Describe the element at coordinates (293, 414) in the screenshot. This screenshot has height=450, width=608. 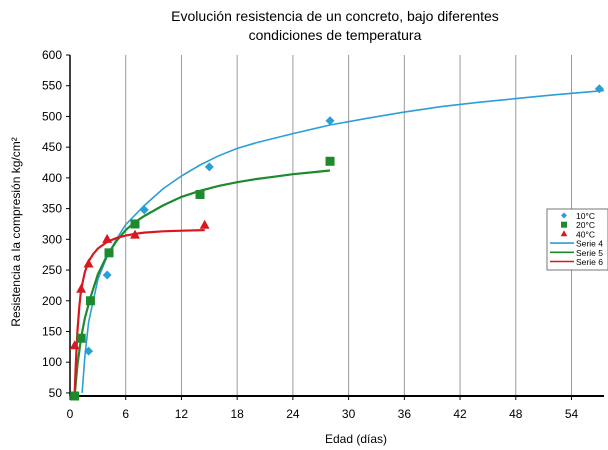
I see `x-tick-label: 24` at that location.